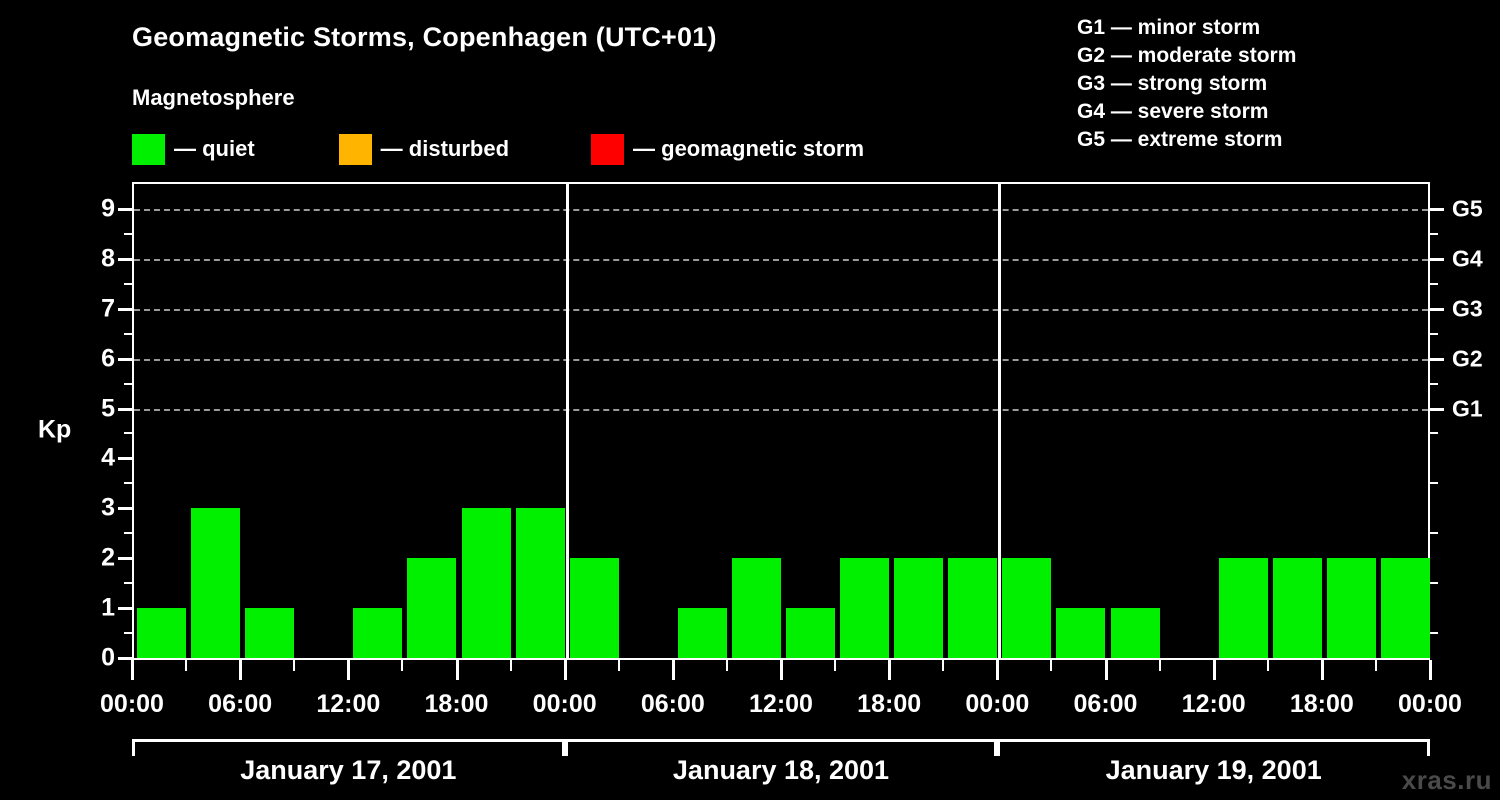  What do you see at coordinates (1180, 140) in the screenshot?
I see `g-scale-g5: G5 — extreme storm` at bounding box center [1180, 140].